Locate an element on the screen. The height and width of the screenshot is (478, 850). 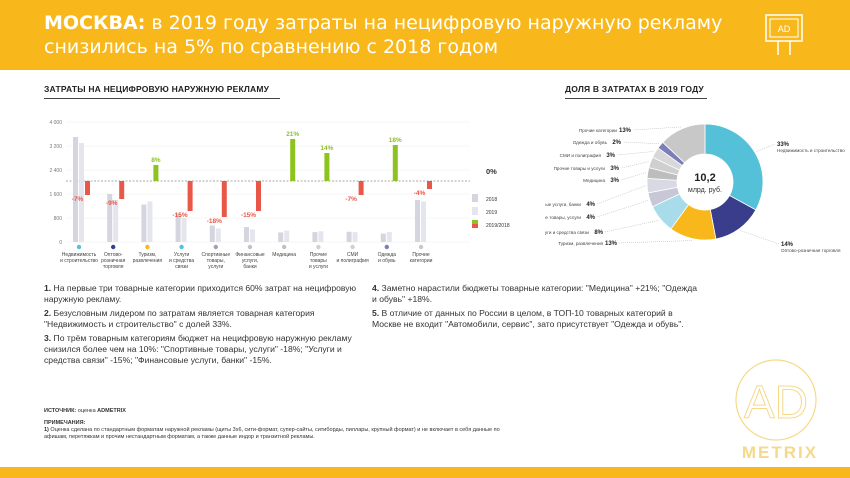
pie-category-label: Прочие товары и услуги is located at coordinates (580, 168).